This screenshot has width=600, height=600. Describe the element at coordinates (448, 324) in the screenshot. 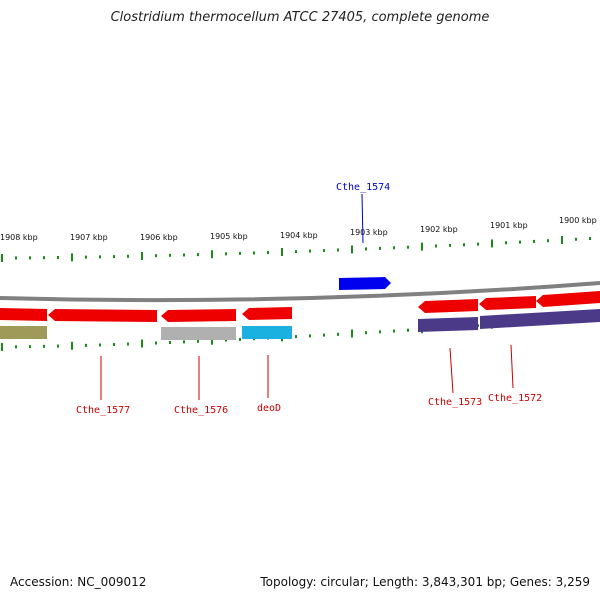

I see `feature-bar-purple-left` at that location.